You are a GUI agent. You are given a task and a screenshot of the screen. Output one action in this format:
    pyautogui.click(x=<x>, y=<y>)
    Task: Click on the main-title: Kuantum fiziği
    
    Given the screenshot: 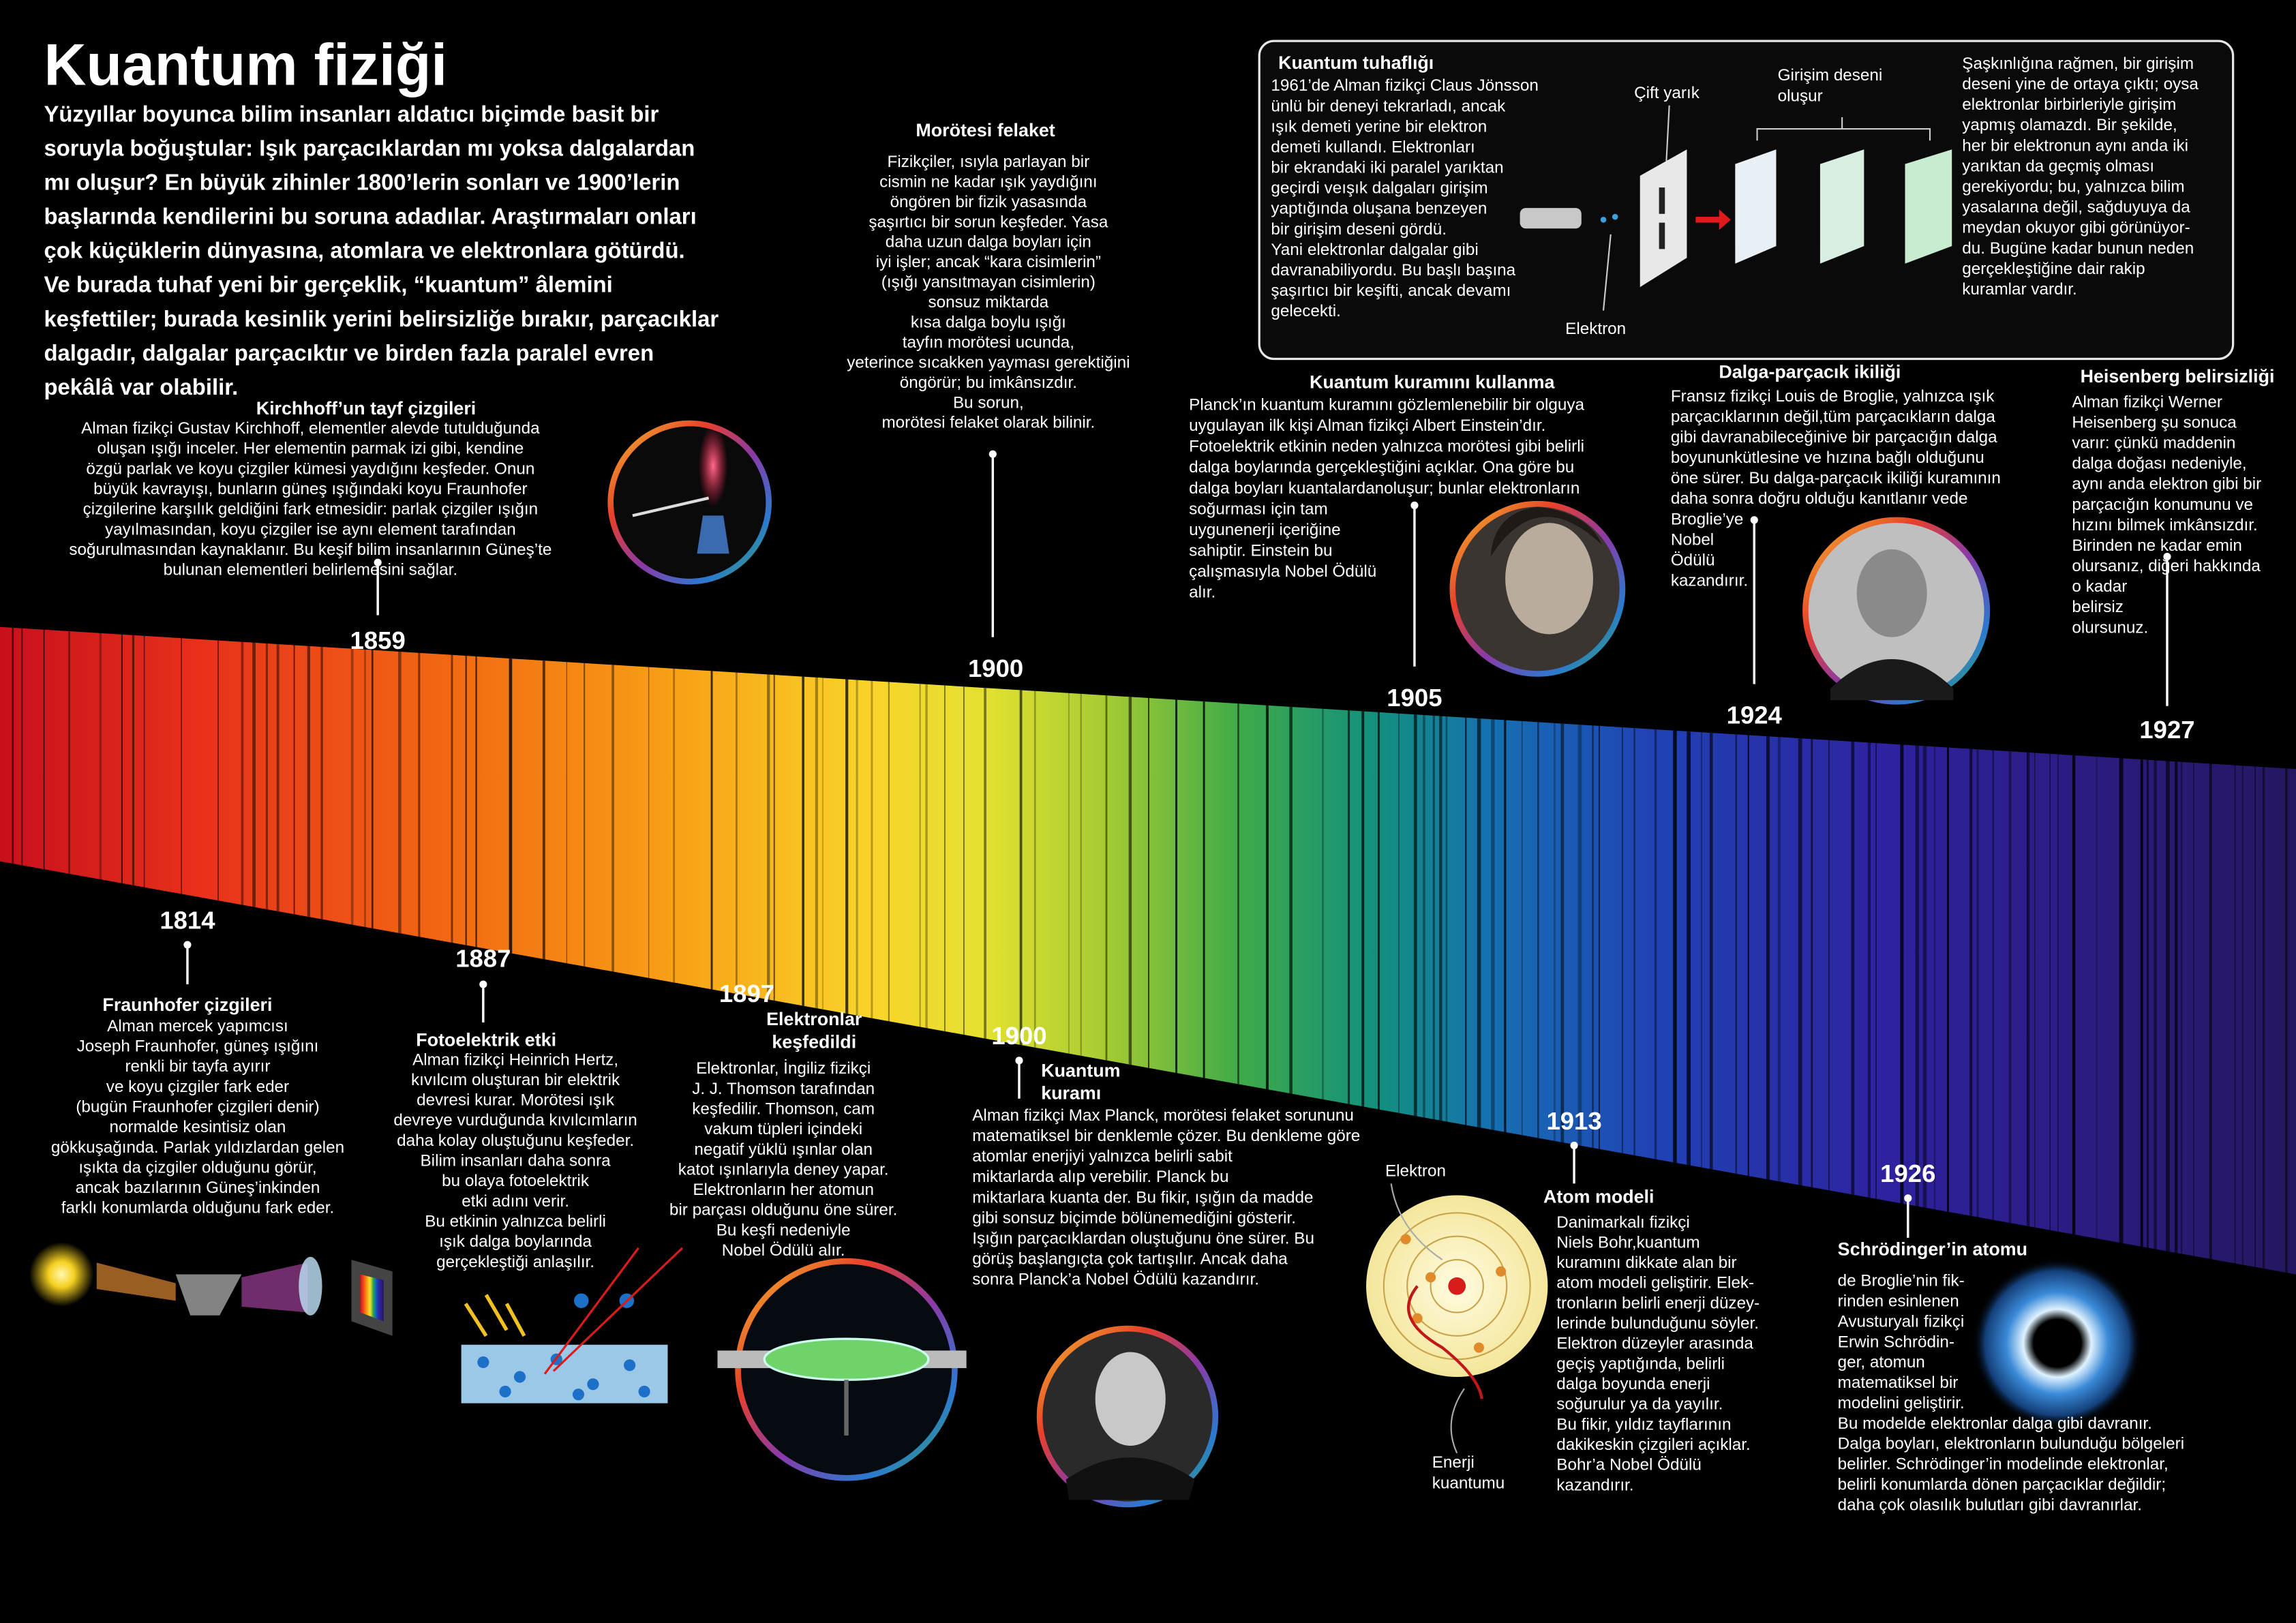 What is the action you would take?
    pyautogui.click(x=246, y=65)
    